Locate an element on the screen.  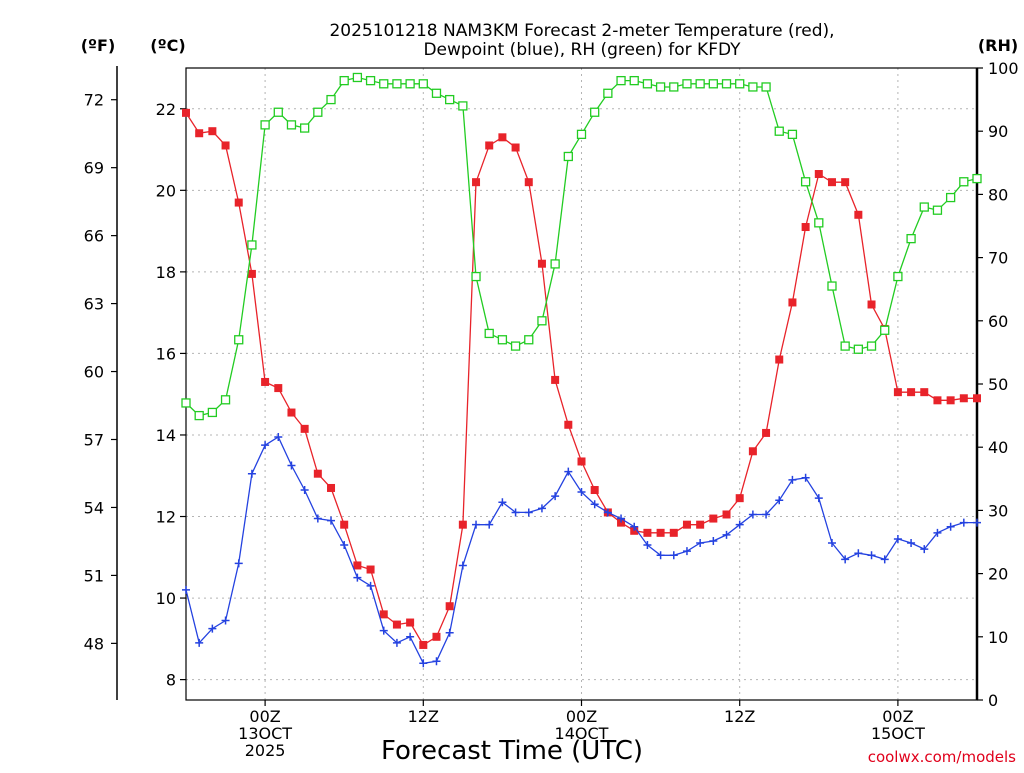
x-axis-label: Forecast Time (UTC) is located at coordinates (512, 751).